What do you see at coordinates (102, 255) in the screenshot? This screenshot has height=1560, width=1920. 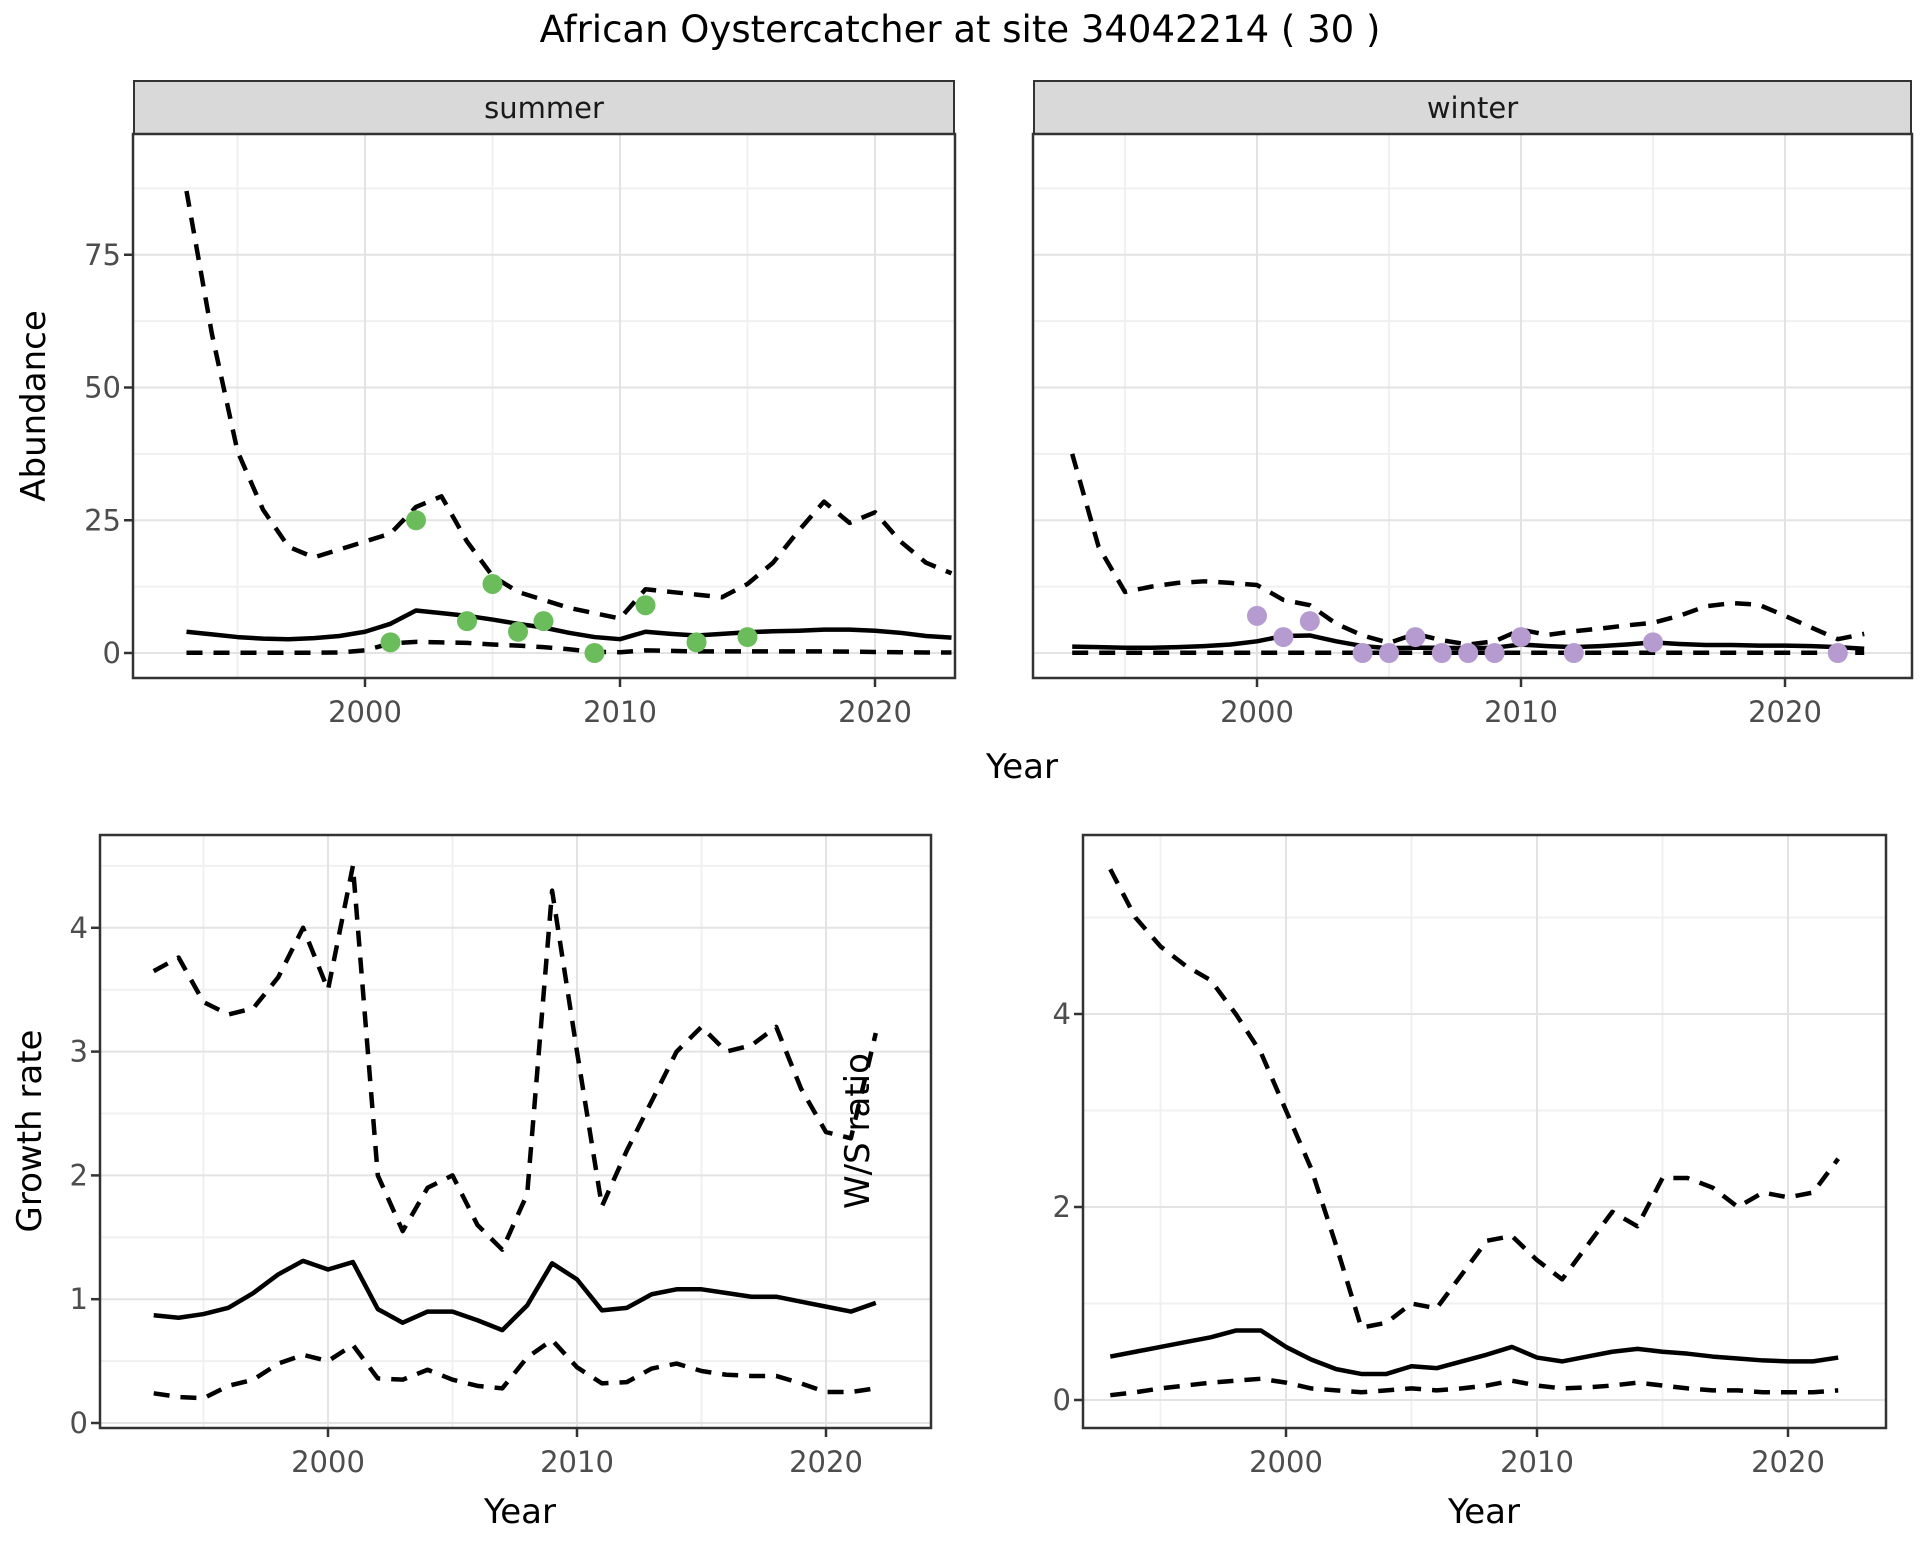 I see `y-tick-label: 75` at bounding box center [102, 255].